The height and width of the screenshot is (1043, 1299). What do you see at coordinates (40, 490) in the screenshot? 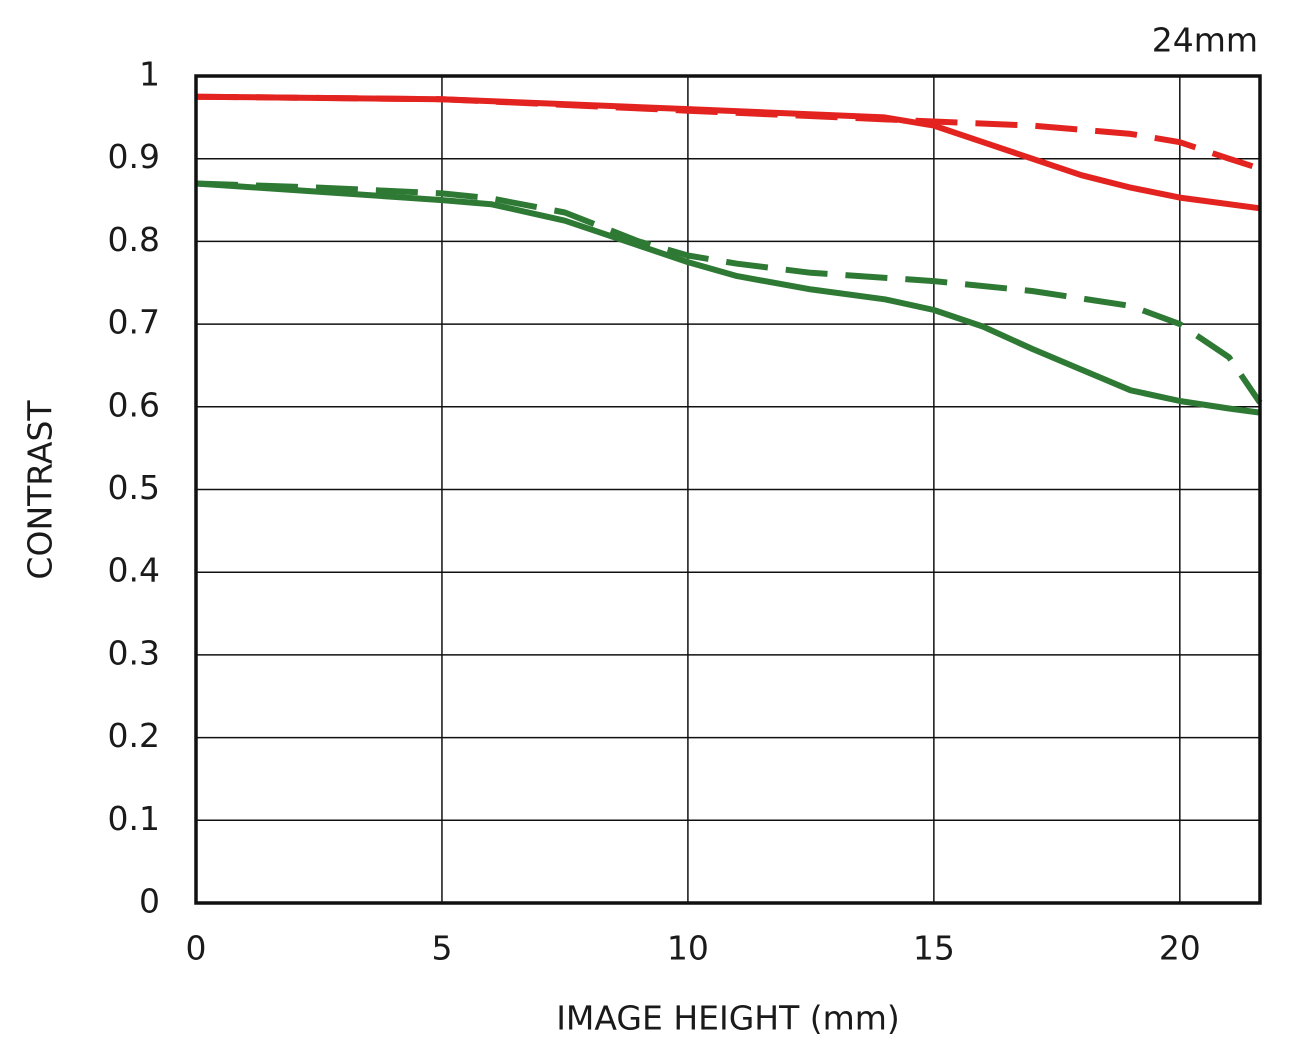
I see `y-axis-label: CONTRAST` at bounding box center [40, 490].